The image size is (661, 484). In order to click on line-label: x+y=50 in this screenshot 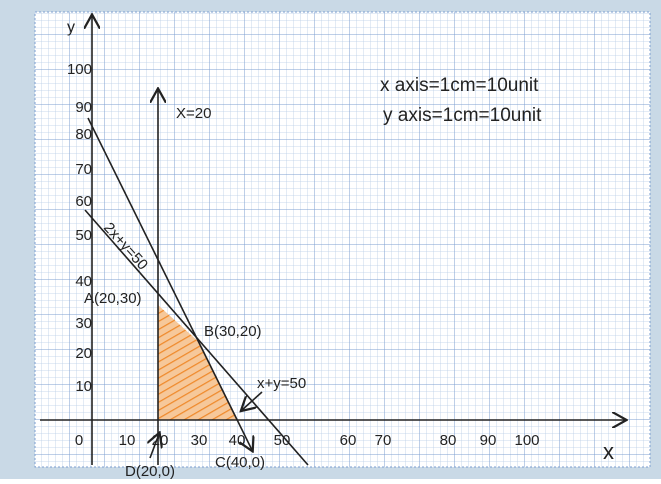, I will do `click(281, 383)`.